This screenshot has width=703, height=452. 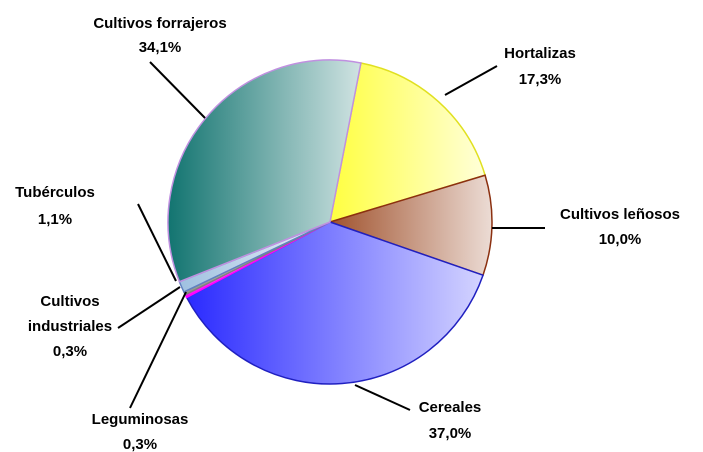 What do you see at coordinates (540, 53) in the screenshot?
I see `category-label: Hortalizas` at bounding box center [540, 53].